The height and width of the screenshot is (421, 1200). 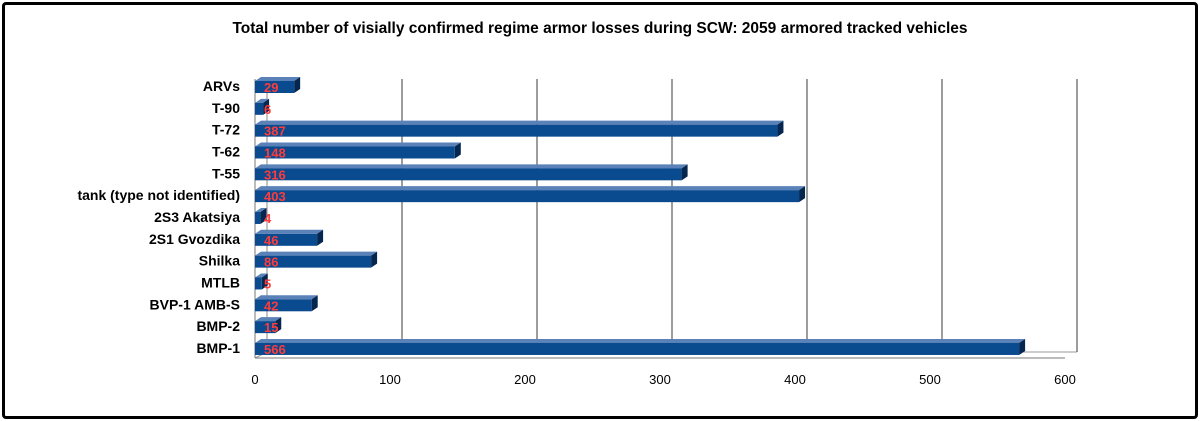 I want to click on data-label: 403, so click(x=275, y=196).